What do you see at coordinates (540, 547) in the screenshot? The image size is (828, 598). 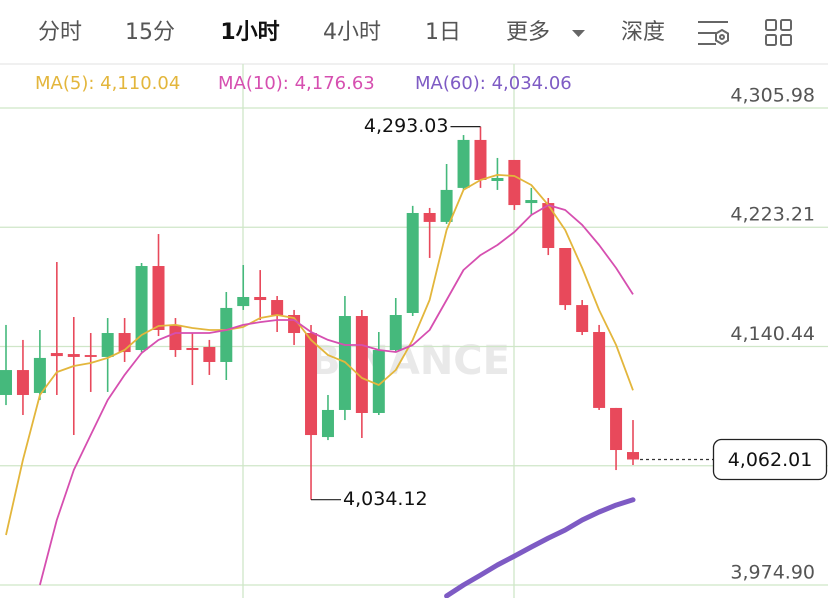 I see `ma-line` at bounding box center [540, 547].